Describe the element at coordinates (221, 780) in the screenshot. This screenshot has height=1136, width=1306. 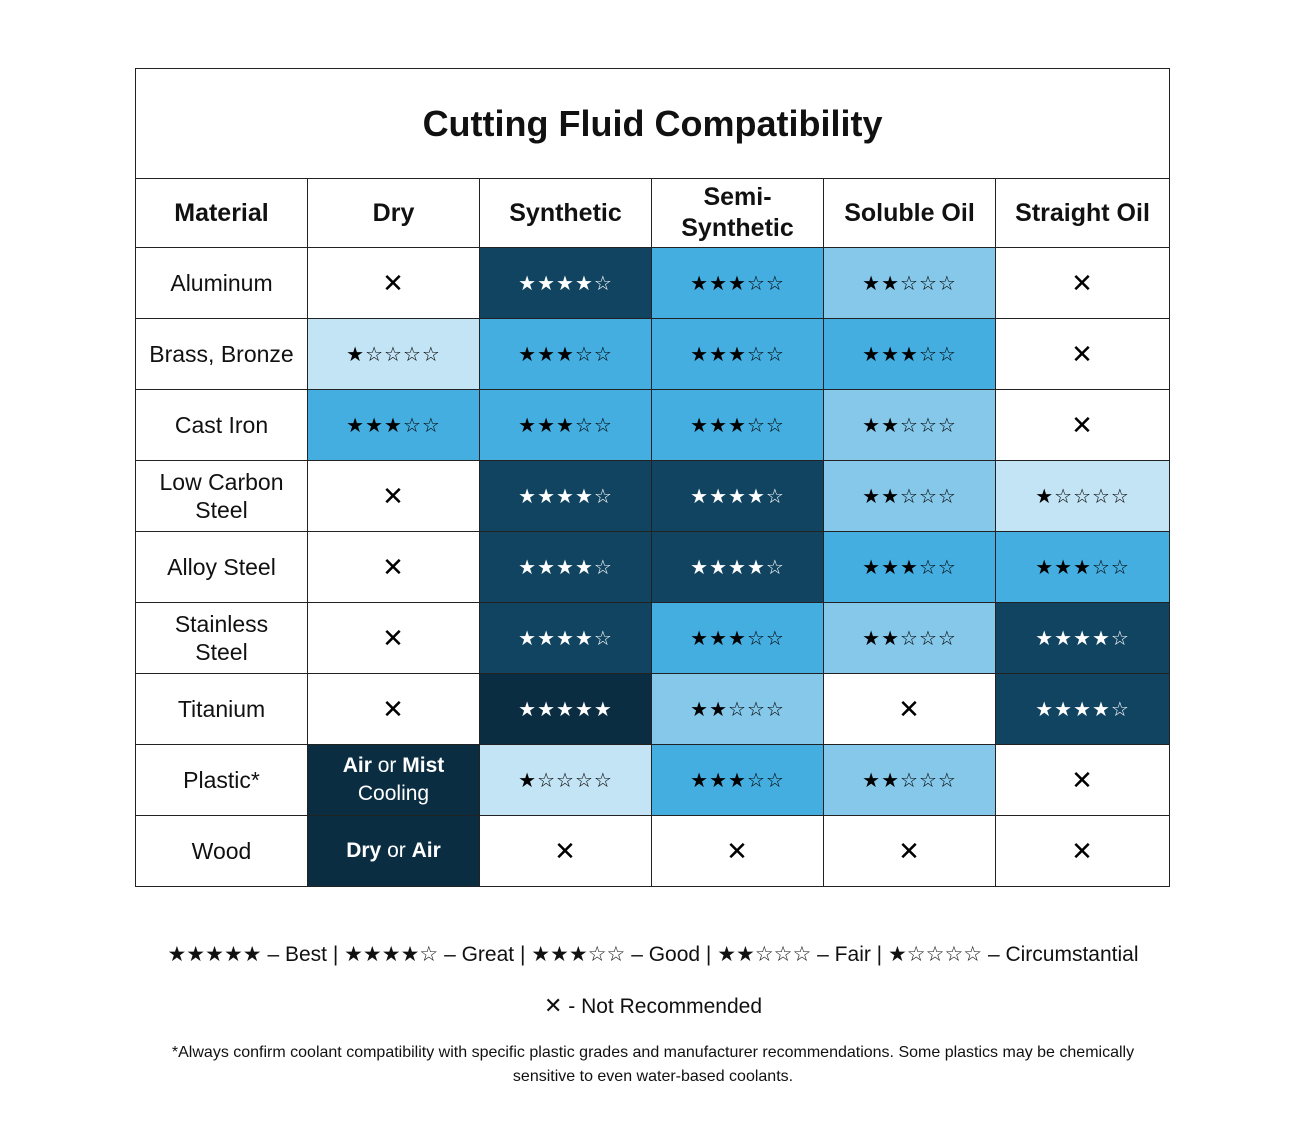
I see `material-cell: Plastic*` at that location.